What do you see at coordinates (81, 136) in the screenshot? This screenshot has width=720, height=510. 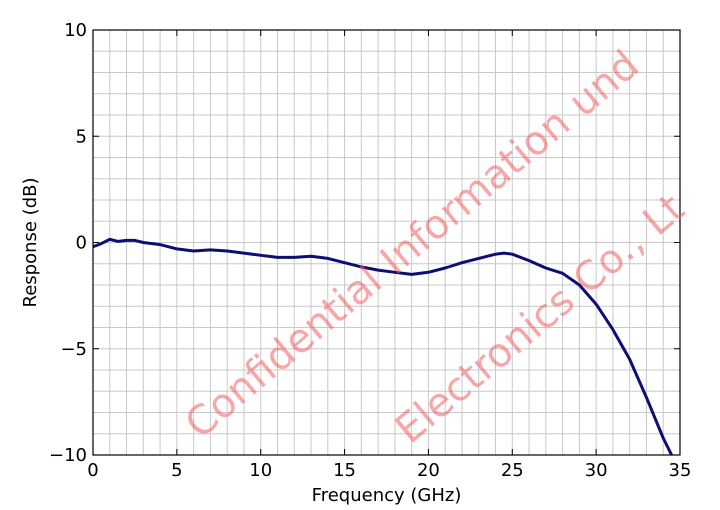 I see `y-tick-label: 5` at bounding box center [81, 136].